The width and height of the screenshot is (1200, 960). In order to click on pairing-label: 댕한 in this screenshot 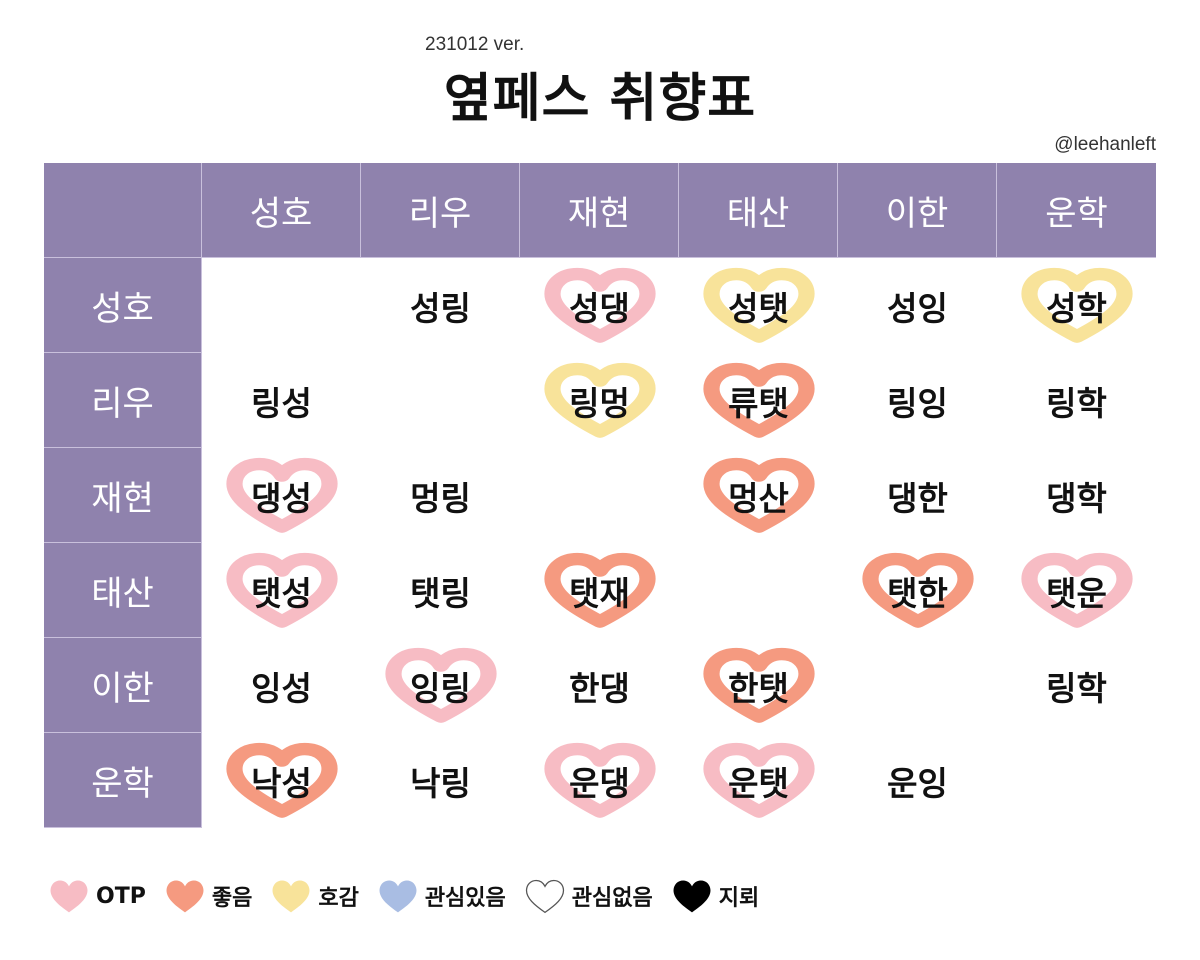, I will do `click(917, 498)`.